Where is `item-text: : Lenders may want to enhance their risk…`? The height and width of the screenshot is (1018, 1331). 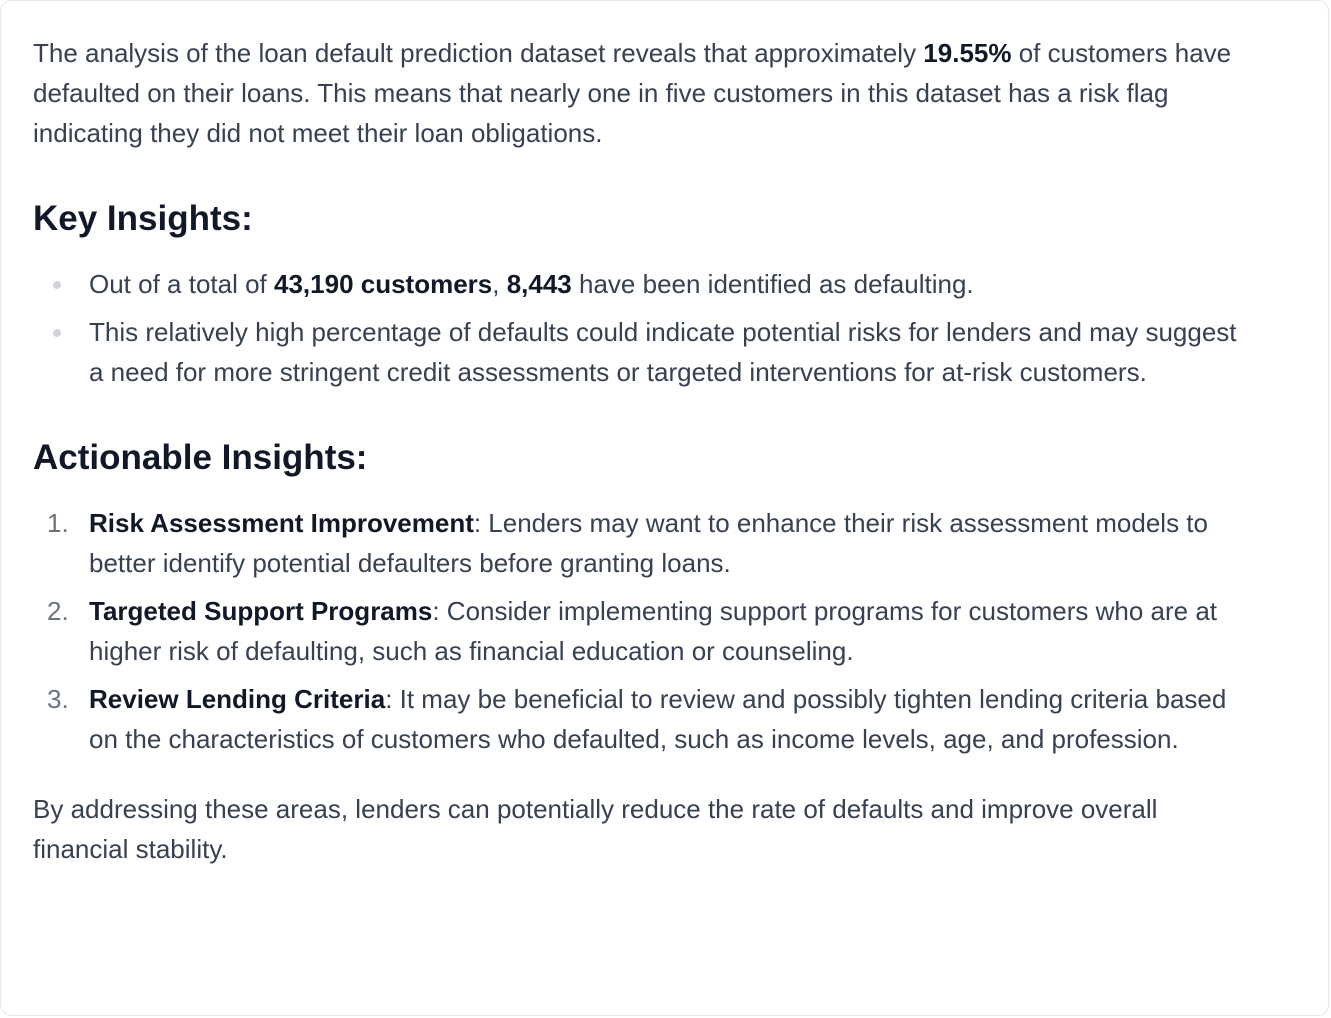
item-text: : Lenders may want to enhance their risk… is located at coordinates (648, 543).